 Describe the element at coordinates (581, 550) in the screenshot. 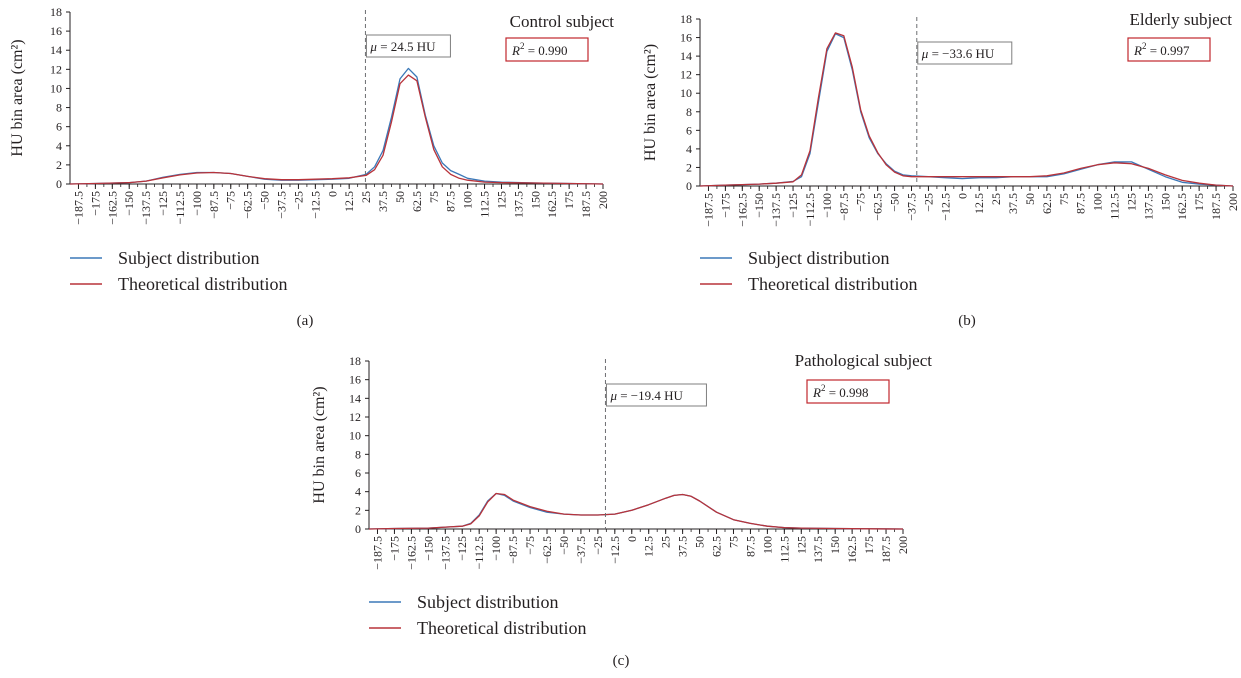

I see `x-tick-label: −37.5` at that location.